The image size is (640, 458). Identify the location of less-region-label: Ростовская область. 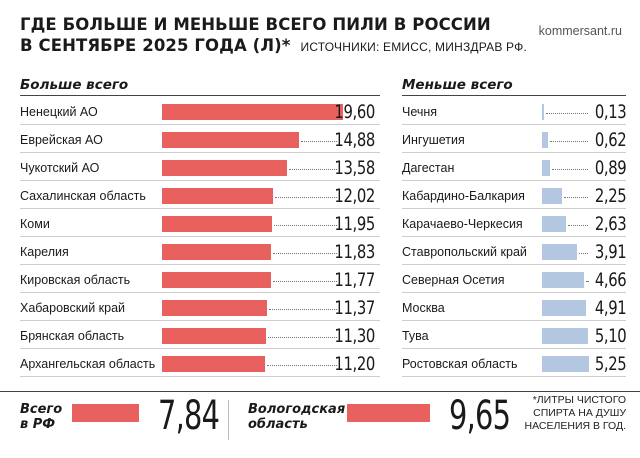
(460, 364).